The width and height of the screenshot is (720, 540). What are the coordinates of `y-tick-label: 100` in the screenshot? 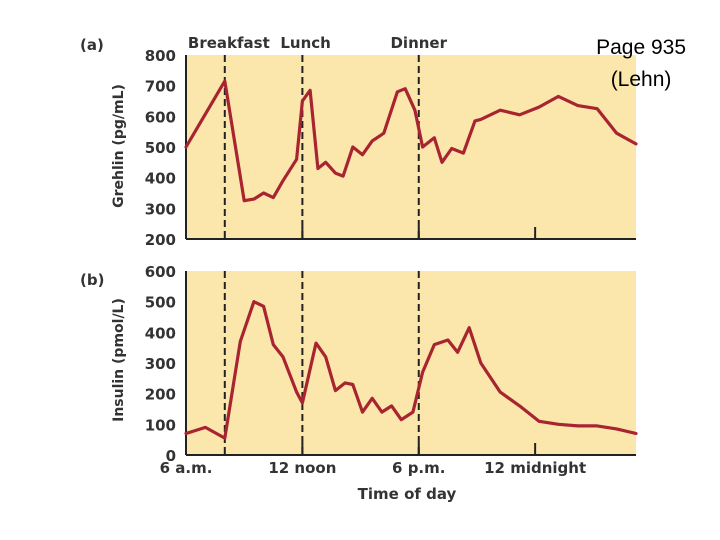 It's located at (160, 425).